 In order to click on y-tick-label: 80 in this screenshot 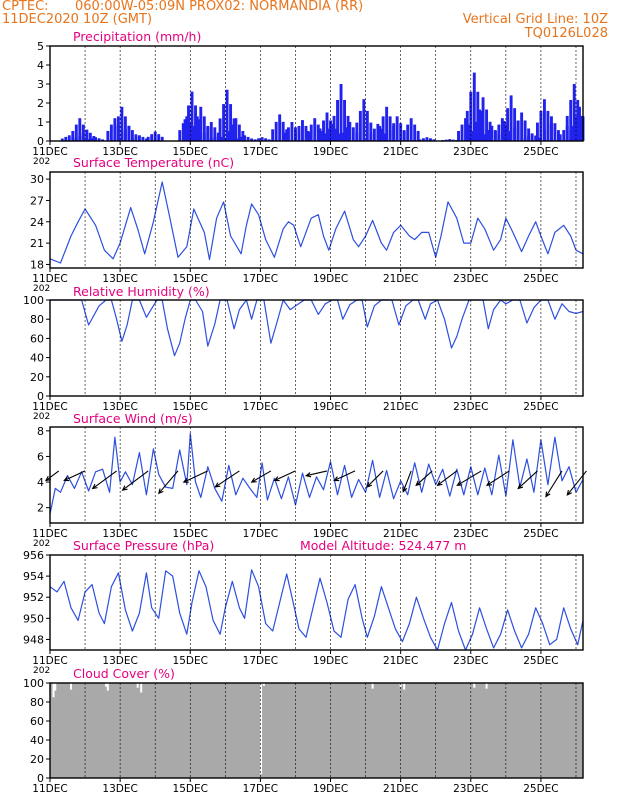, I will do `click(37, 702)`.